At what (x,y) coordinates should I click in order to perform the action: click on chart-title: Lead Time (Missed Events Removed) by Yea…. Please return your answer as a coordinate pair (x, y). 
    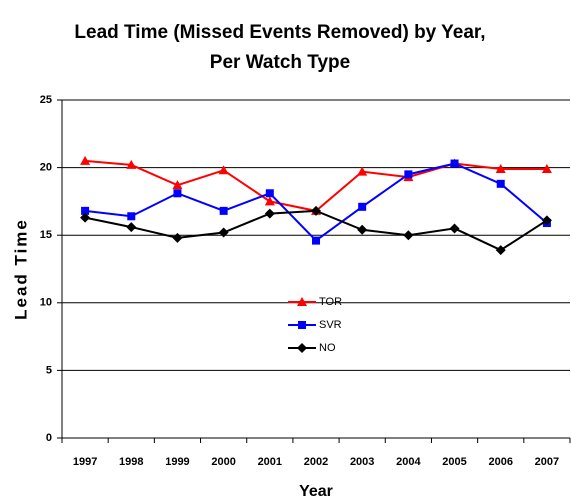
    Looking at the image, I should click on (280, 47).